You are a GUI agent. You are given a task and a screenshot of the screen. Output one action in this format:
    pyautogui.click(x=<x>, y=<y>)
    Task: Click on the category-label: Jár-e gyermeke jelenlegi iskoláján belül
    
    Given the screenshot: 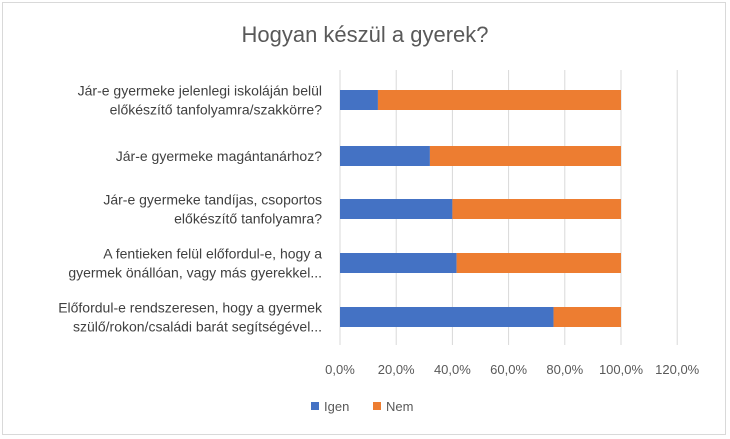 What is the action you would take?
    pyautogui.click(x=200, y=91)
    